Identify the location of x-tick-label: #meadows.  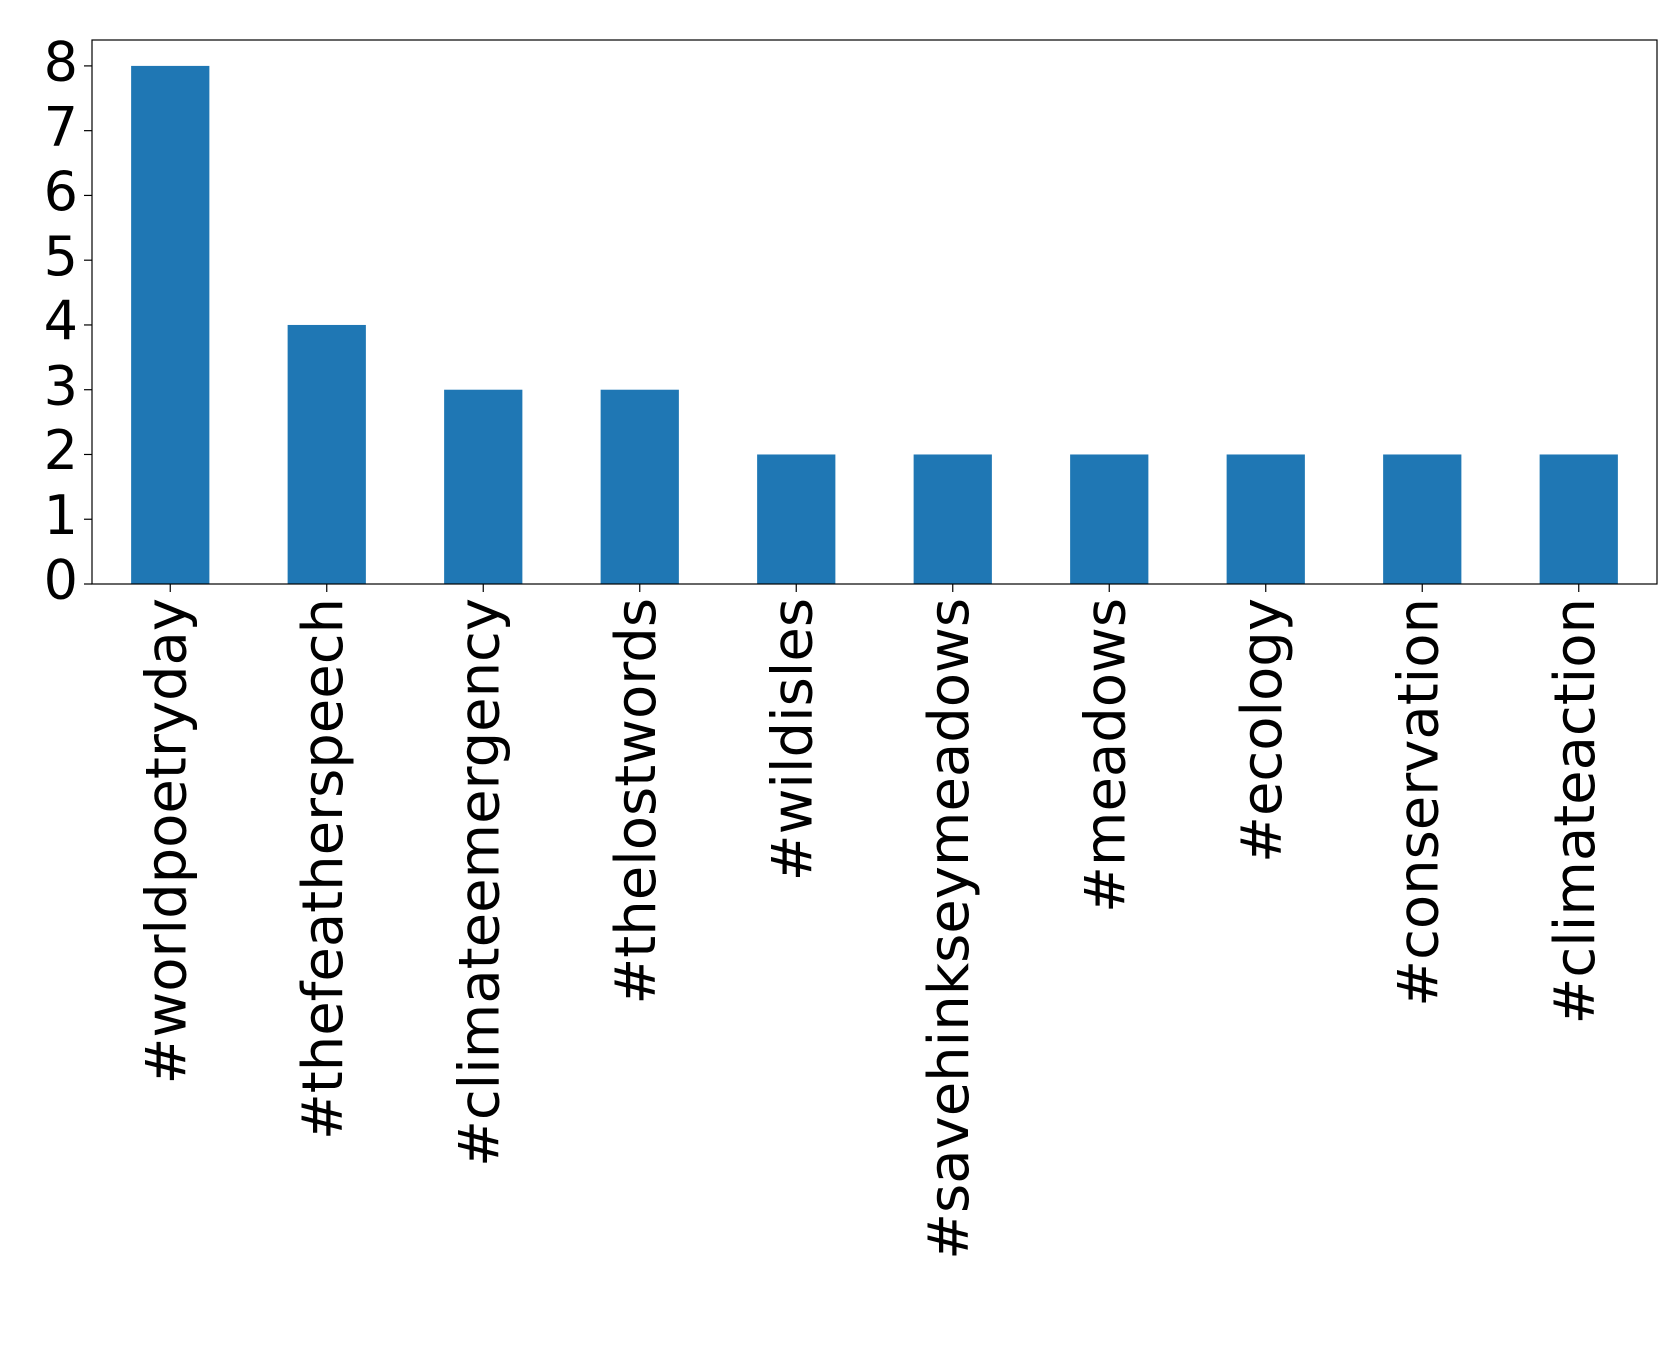
(1105, 755).